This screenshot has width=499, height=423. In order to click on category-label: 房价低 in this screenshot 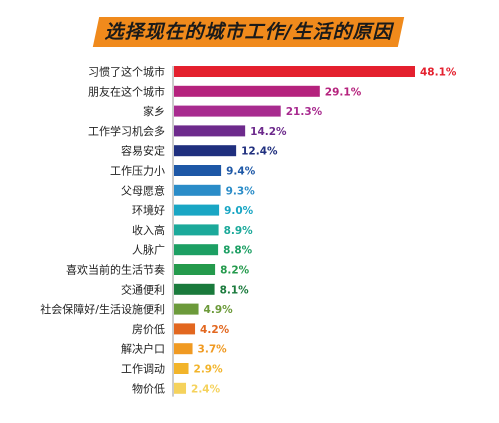, I will do `click(148, 329)`.